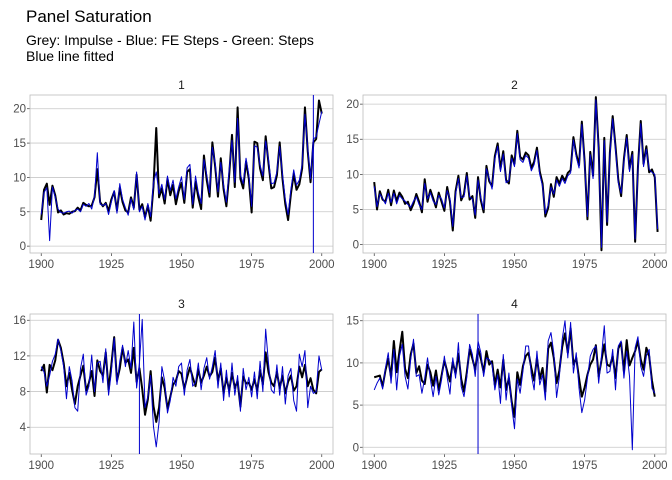 This screenshot has width=672, height=480. I want to click on panel-strip-label: 2, so click(514, 85).